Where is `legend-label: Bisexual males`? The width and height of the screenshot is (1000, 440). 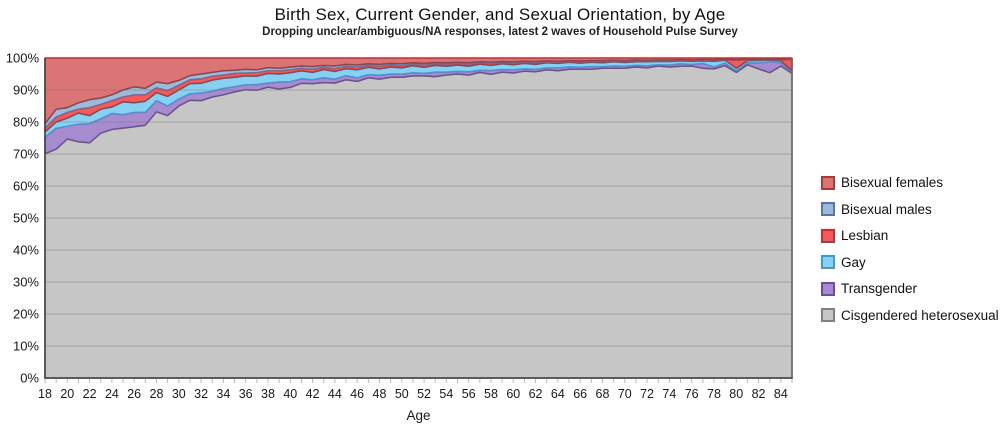
legend-label: Bisexual males is located at coordinates (886, 209).